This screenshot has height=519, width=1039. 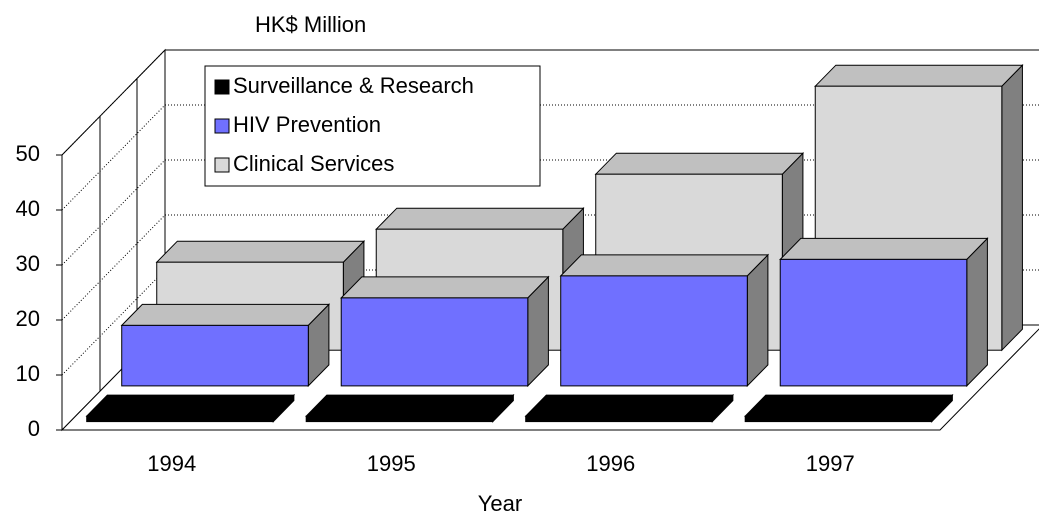 I want to click on legend-label: Clinical Services, so click(x=313, y=163).